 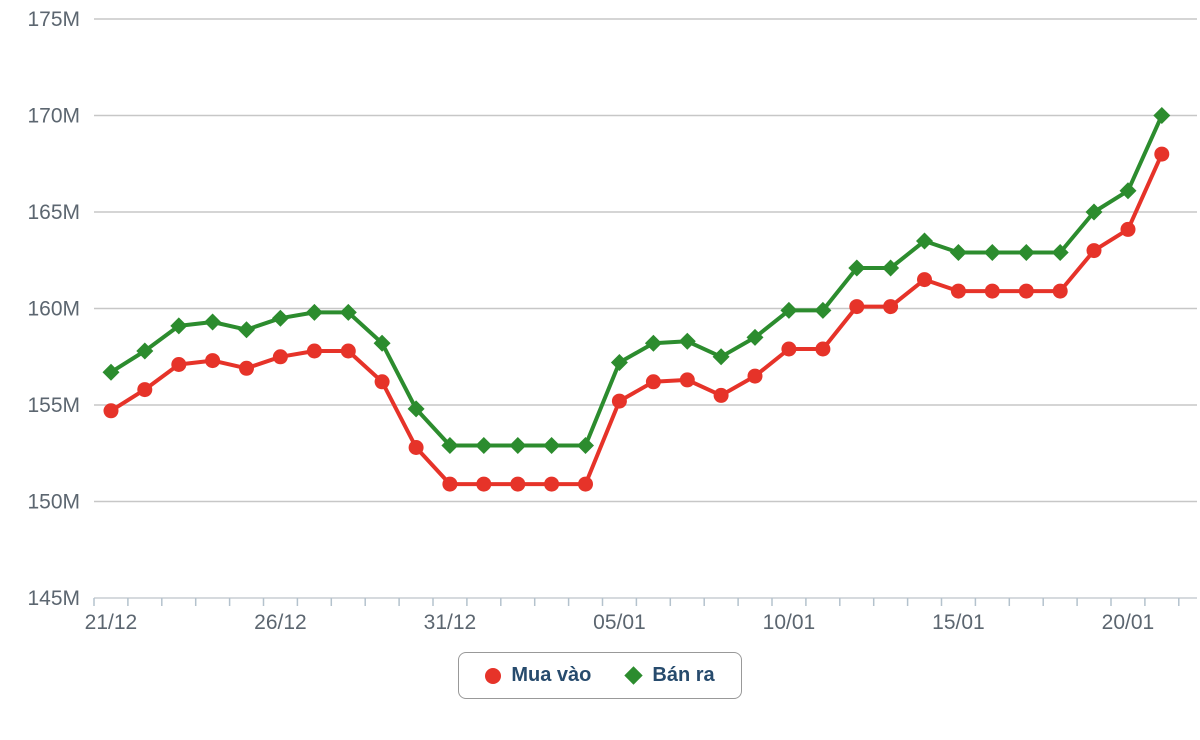 I want to click on y-axis-label: 160M, so click(x=53, y=309).